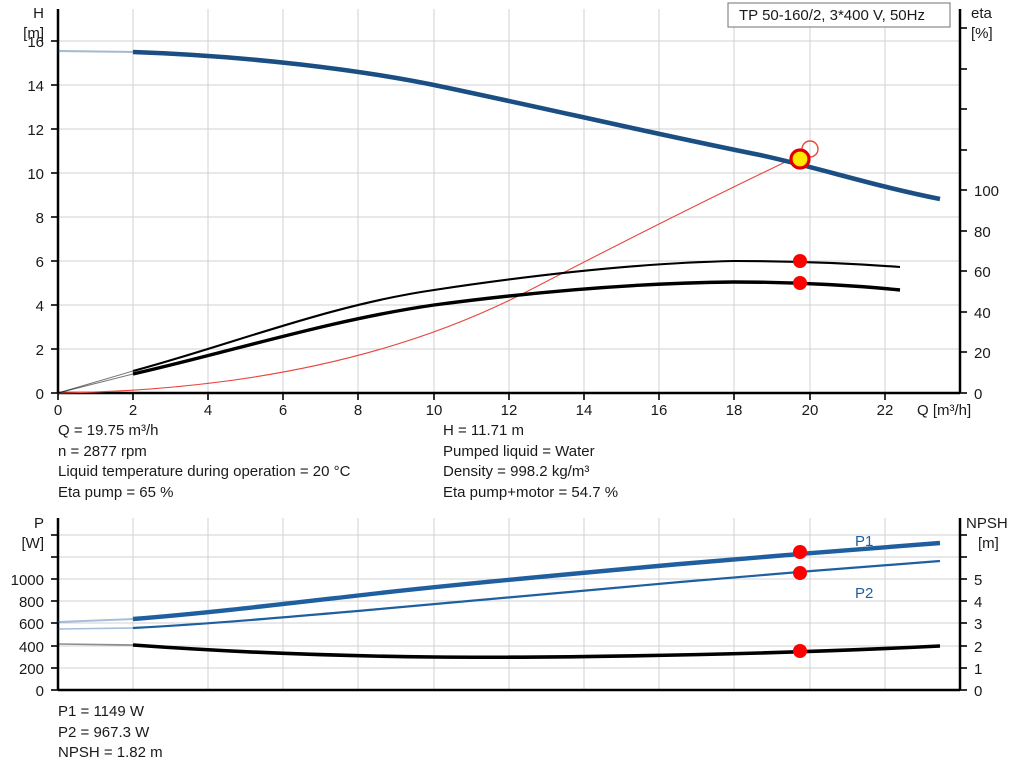  What do you see at coordinates (988, 543) in the screenshot?
I see `bottom-y2-axis-unit: [m]` at bounding box center [988, 543].